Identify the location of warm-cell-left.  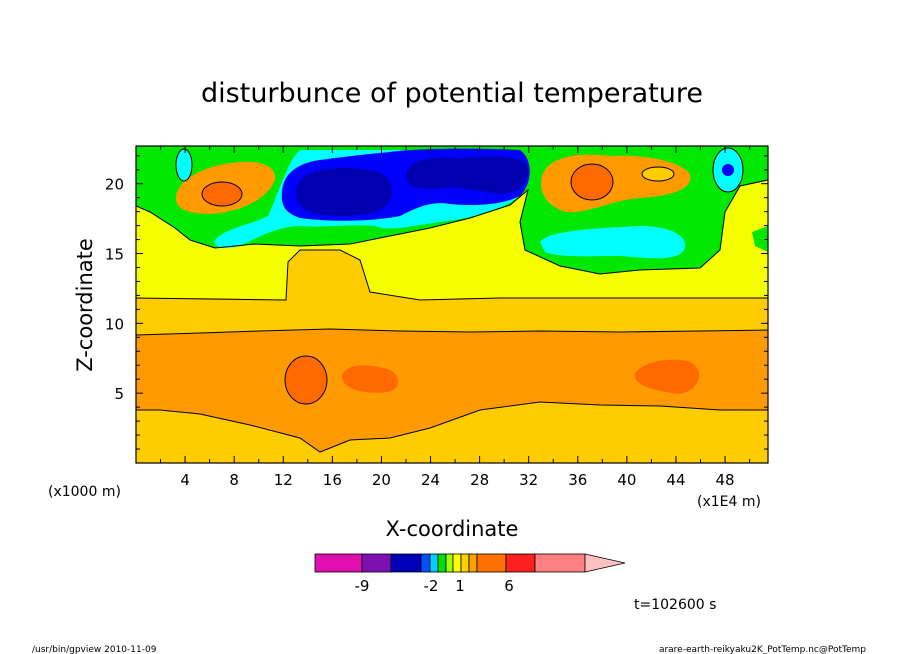
(306, 380).